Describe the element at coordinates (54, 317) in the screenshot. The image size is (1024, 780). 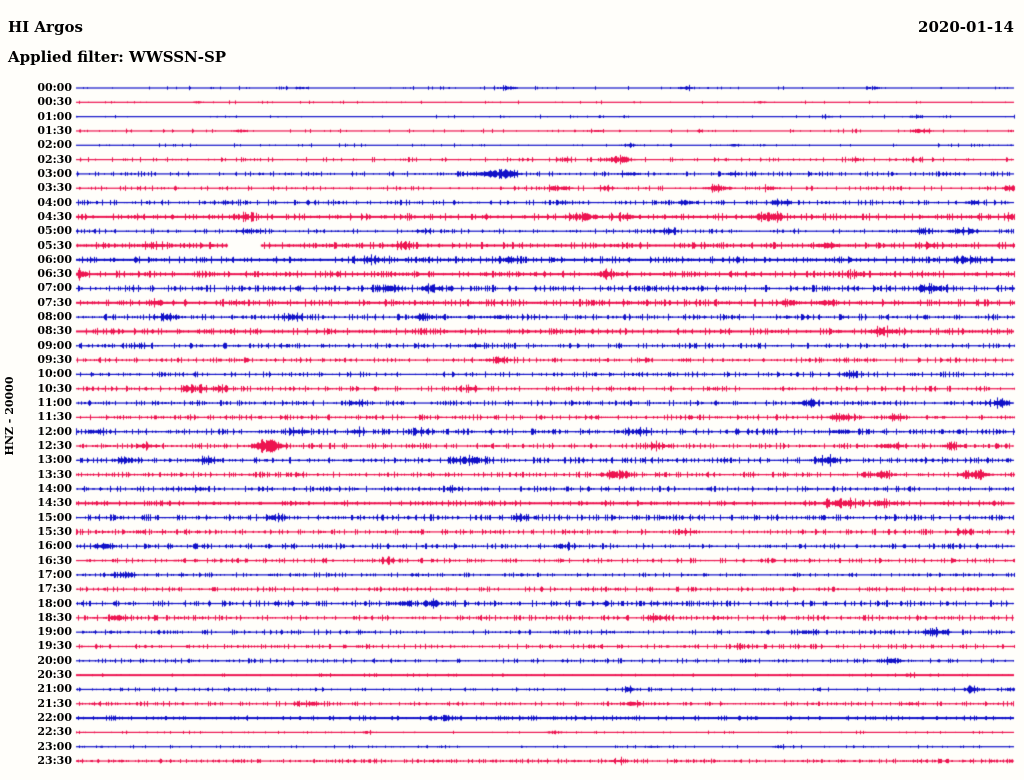
I see `row-time-label: 08:00` at that location.